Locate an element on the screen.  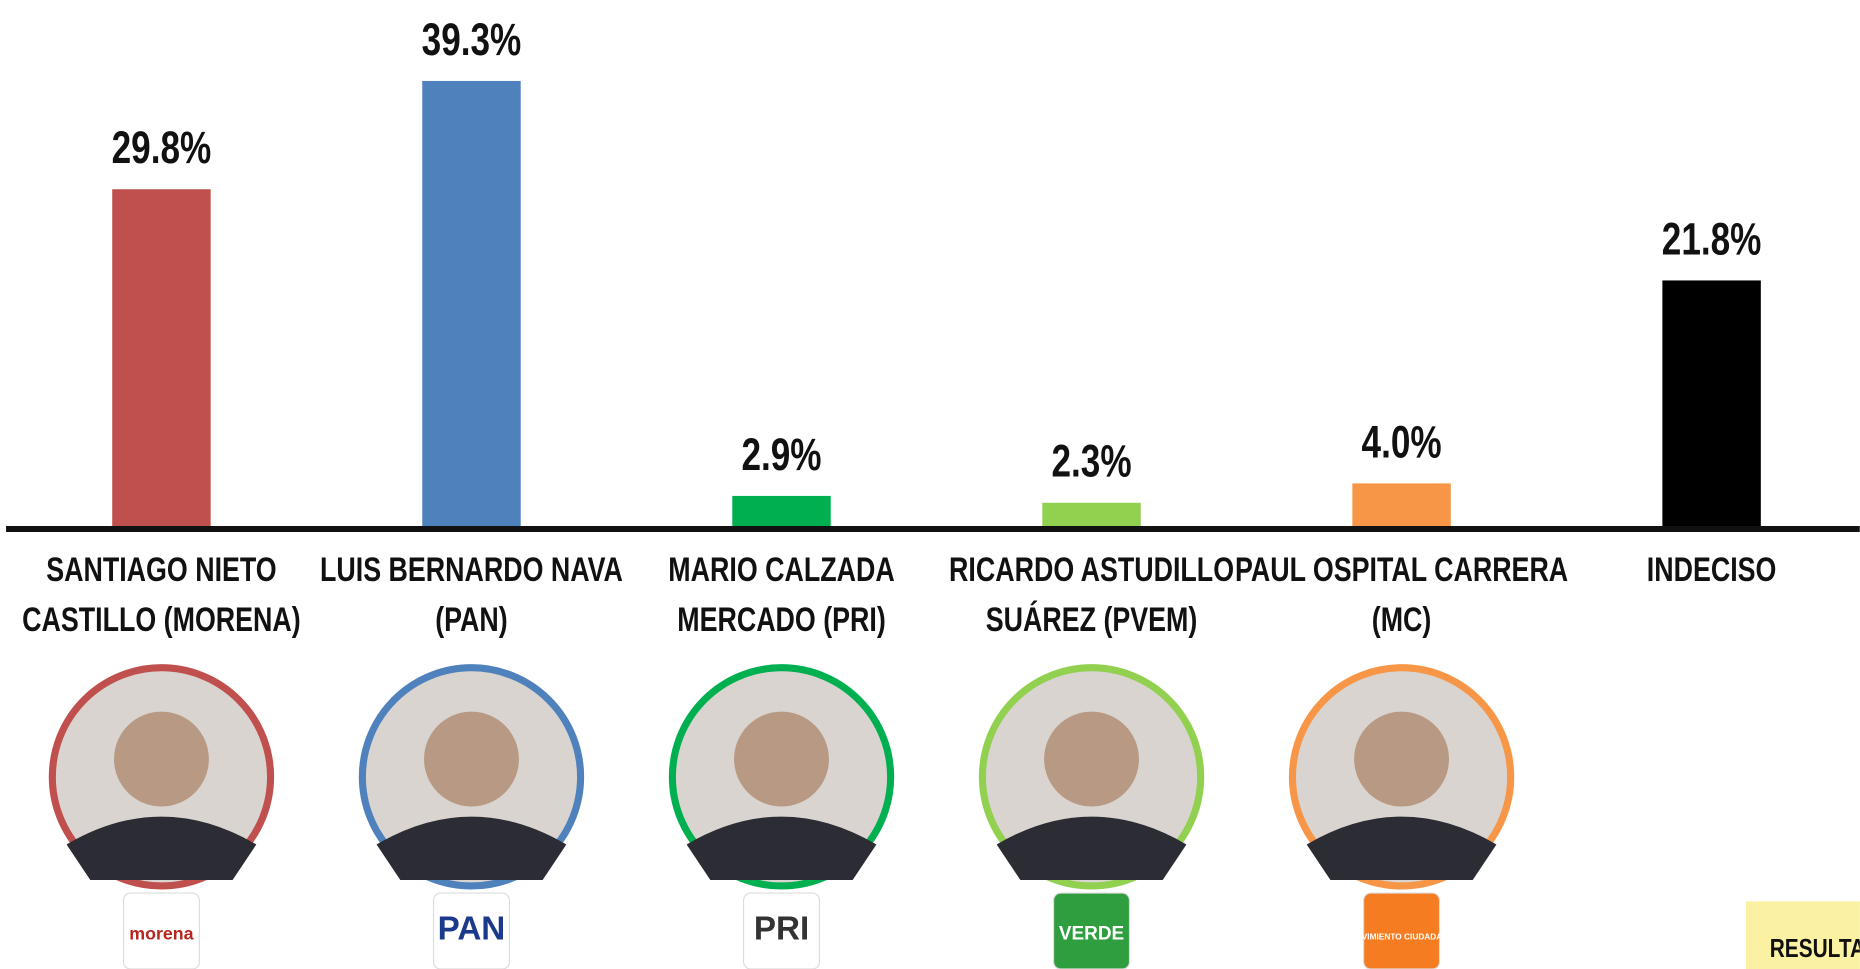
value-label: 2.3% is located at coordinates (1091, 460).